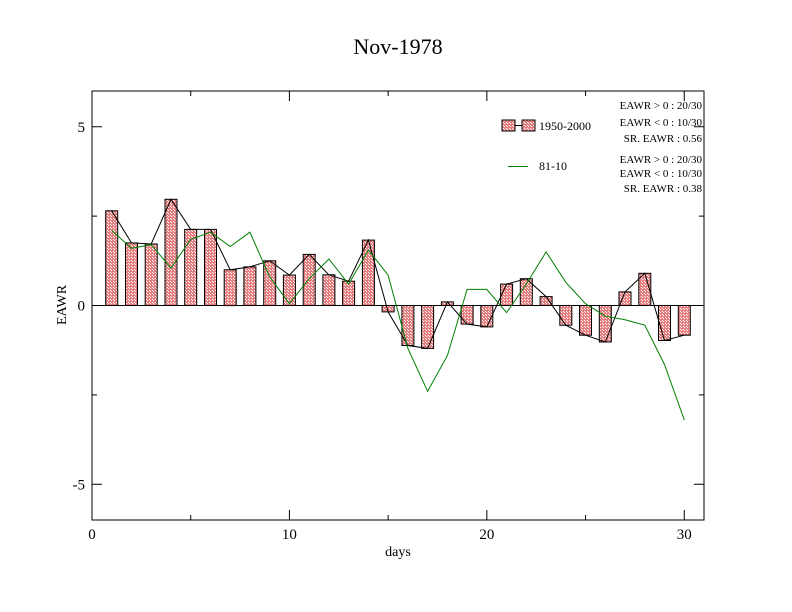 This screenshot has height=612, width=792. I want to click on legend-label-1950-2000: 1950-2000, so click(565, 126).